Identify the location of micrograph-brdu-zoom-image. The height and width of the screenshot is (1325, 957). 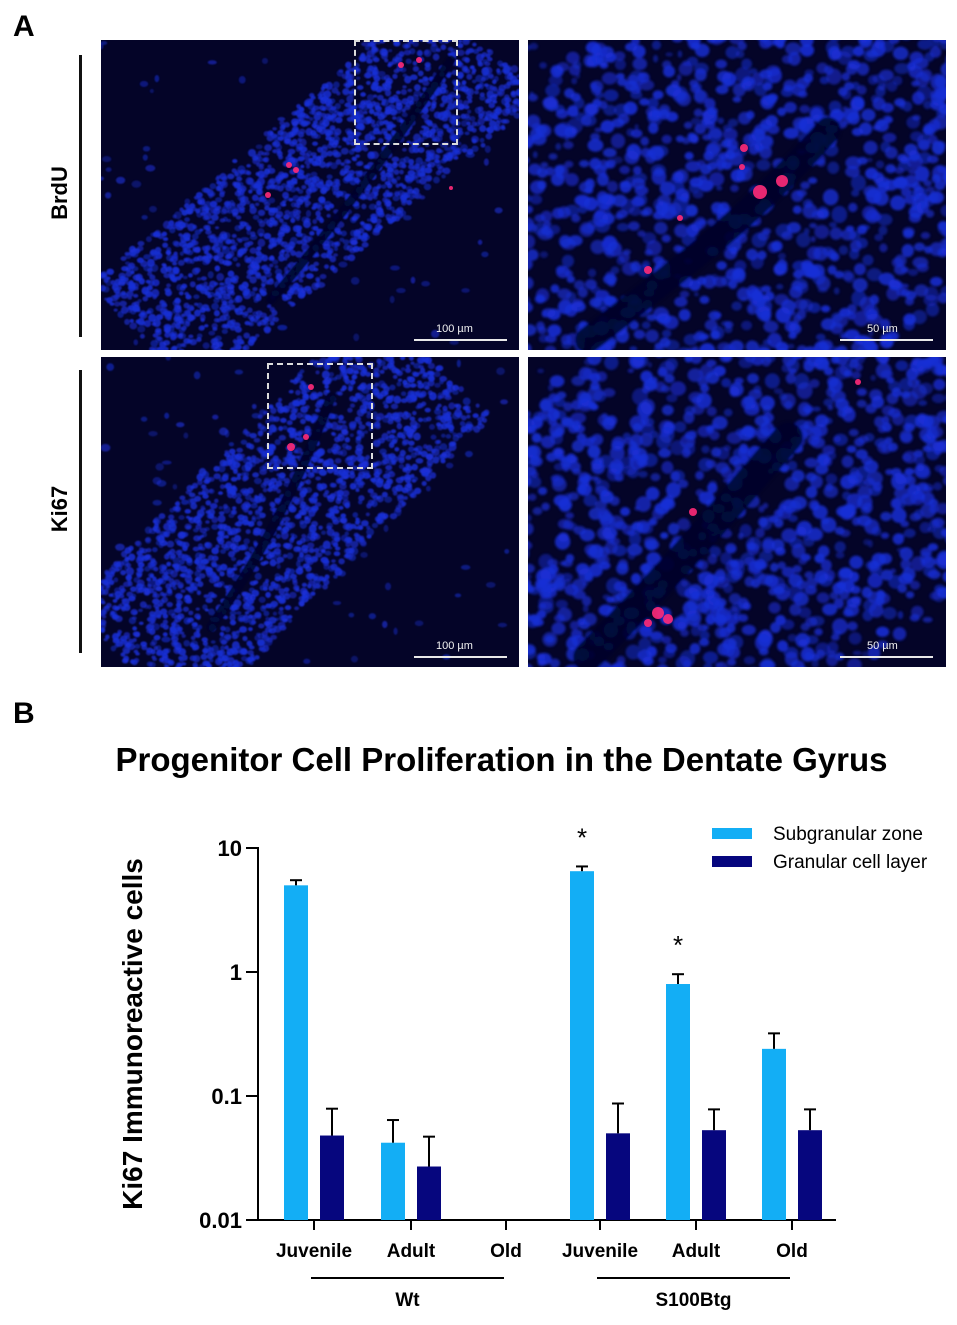
(737, 195).